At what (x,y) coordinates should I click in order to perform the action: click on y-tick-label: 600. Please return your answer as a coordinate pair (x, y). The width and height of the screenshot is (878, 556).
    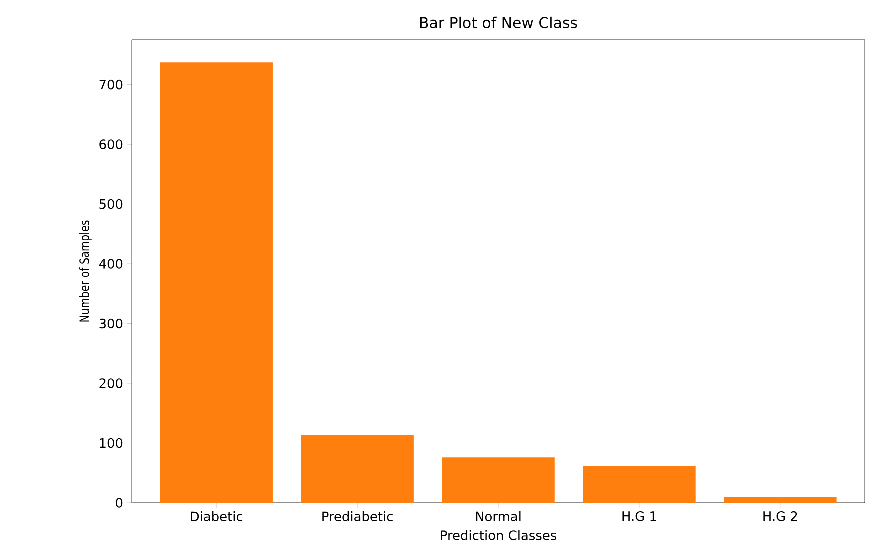
    Looking at the image, I should click on (111, 145).